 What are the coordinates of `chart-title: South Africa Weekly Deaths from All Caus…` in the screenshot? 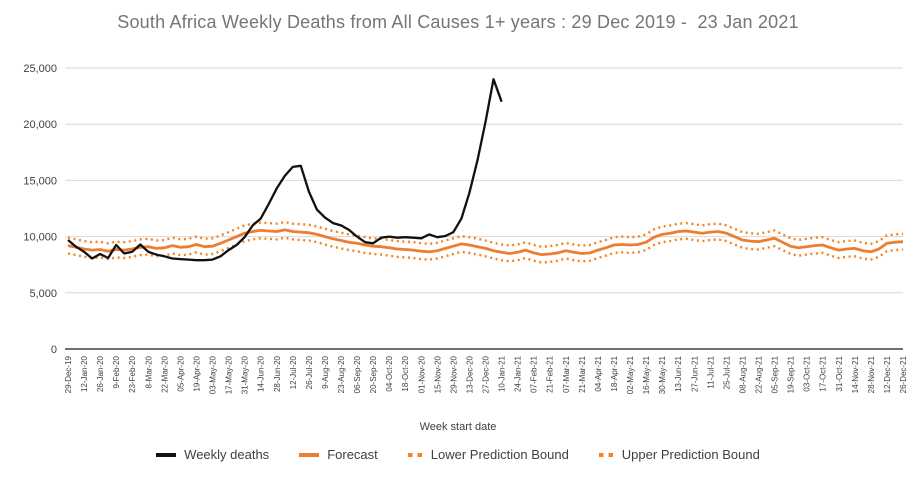 It's located at (458, 22).